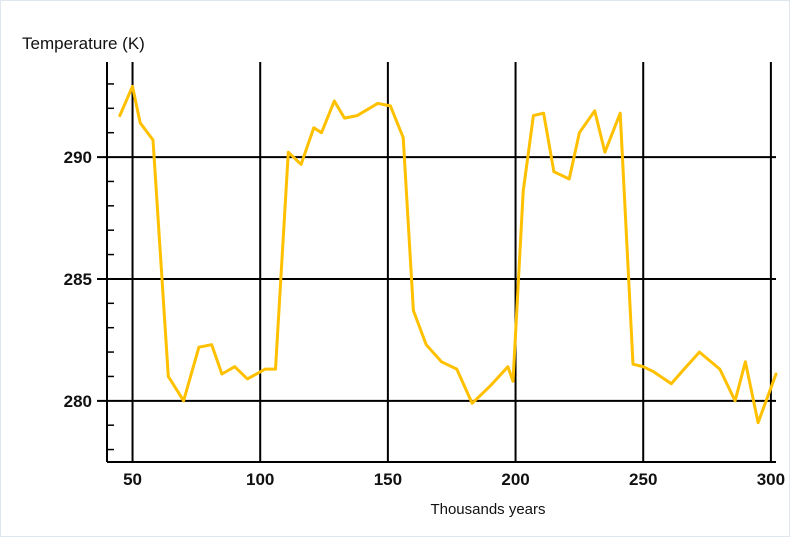 The height and width of the screenshot is (539, 792). Describe the element at coordinates (771, 479) in the screenshot. I see `x-tick-label-300: 300` at that location.